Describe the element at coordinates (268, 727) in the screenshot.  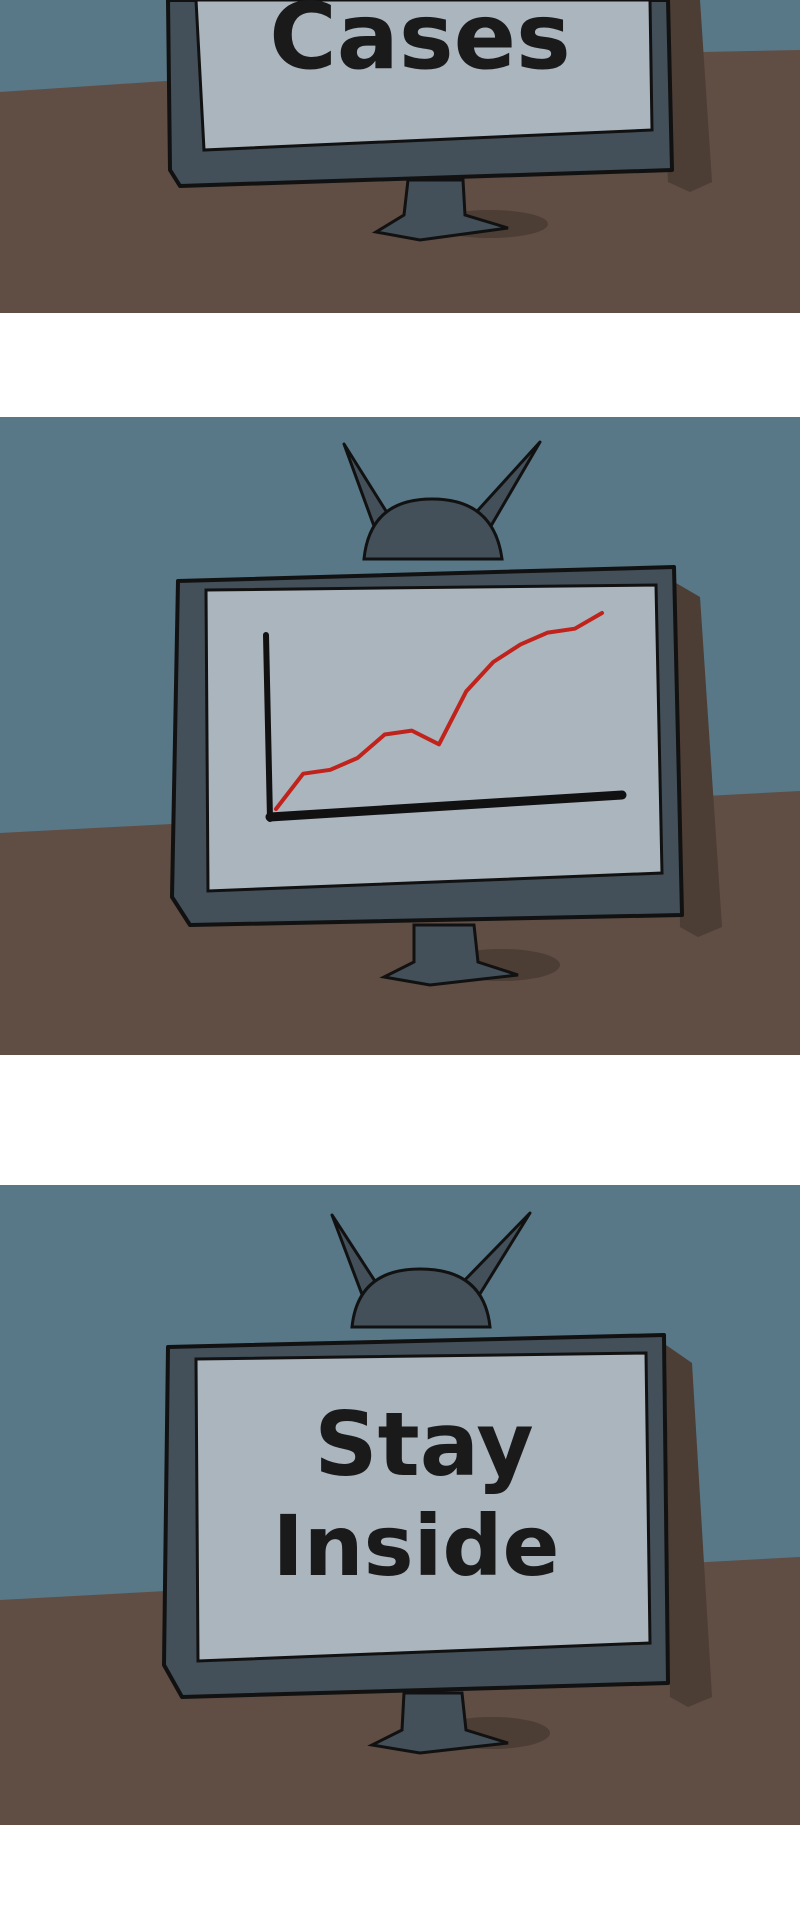
I see `chart-y-axis` at that location.